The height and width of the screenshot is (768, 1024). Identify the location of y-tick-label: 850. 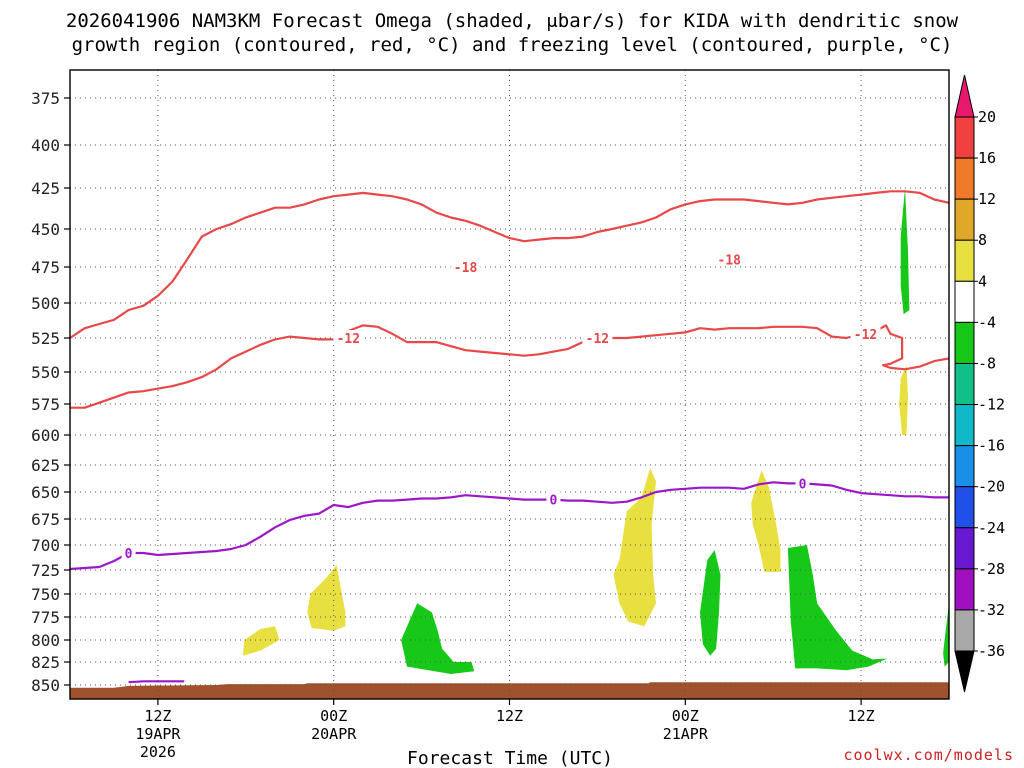
(45, 685).